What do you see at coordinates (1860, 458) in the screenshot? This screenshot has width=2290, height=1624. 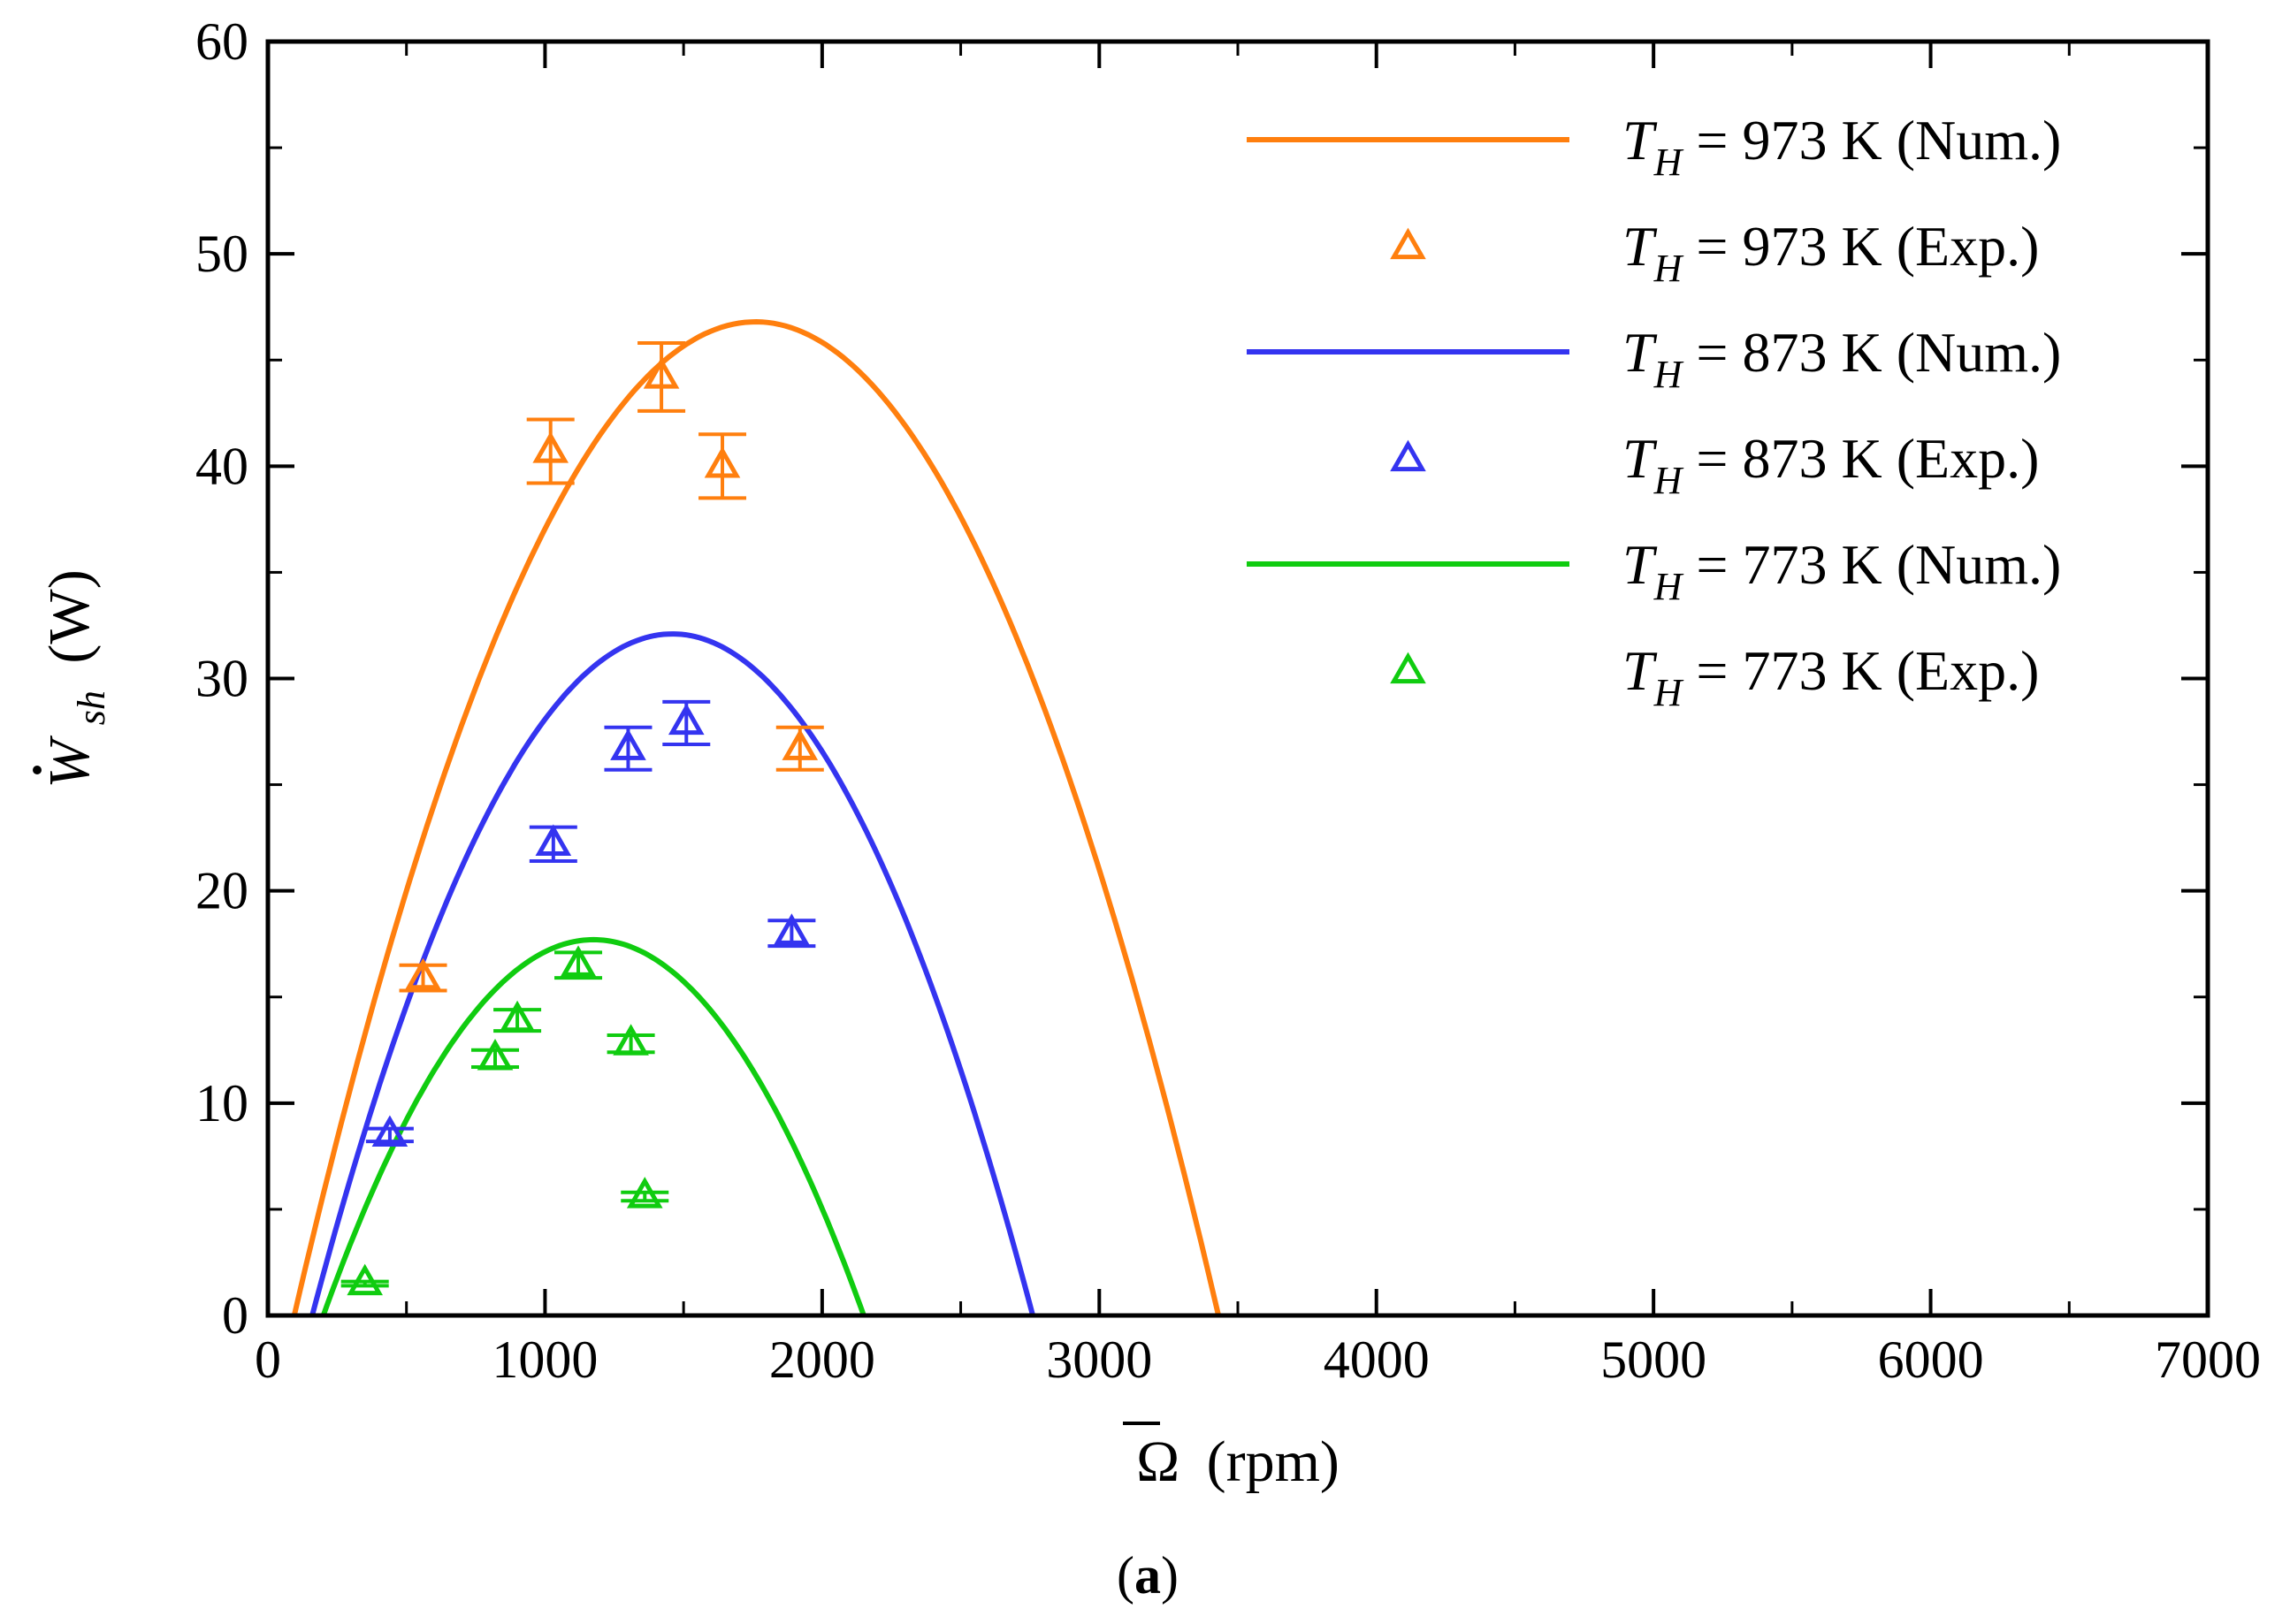 I see `legend-label-text: = 873 K (Exp.)` at bounding box center [1860, 458].